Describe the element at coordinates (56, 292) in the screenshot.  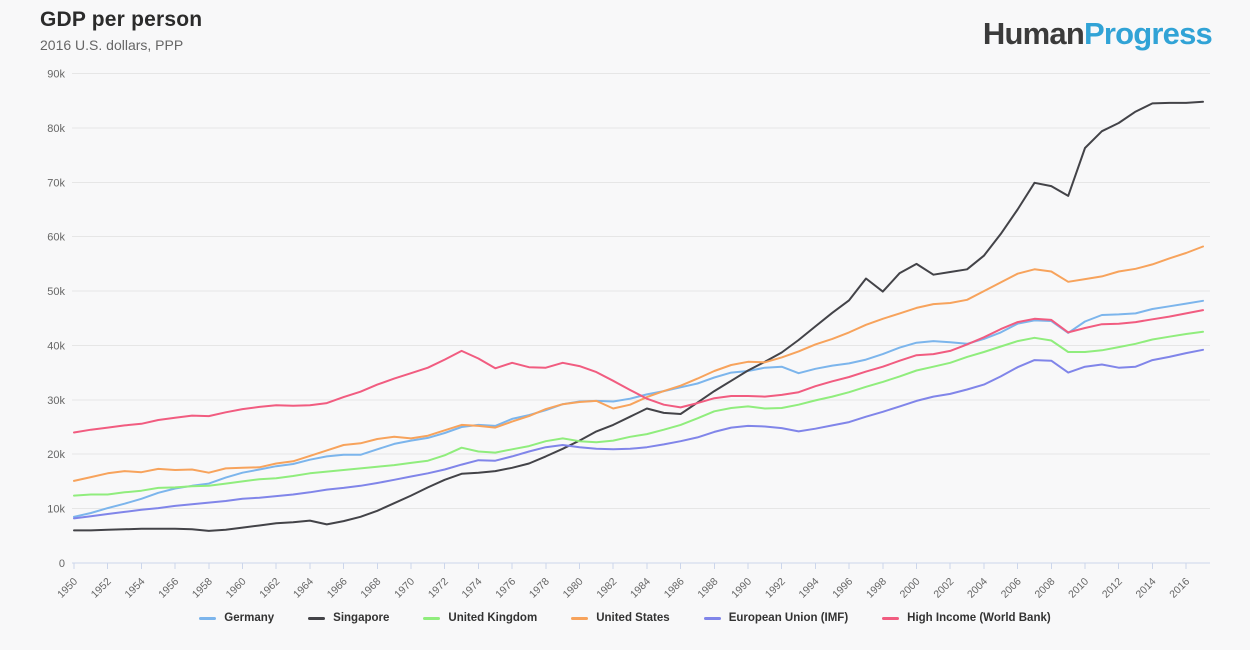
I see `y-axis-label: 50k` at that location.